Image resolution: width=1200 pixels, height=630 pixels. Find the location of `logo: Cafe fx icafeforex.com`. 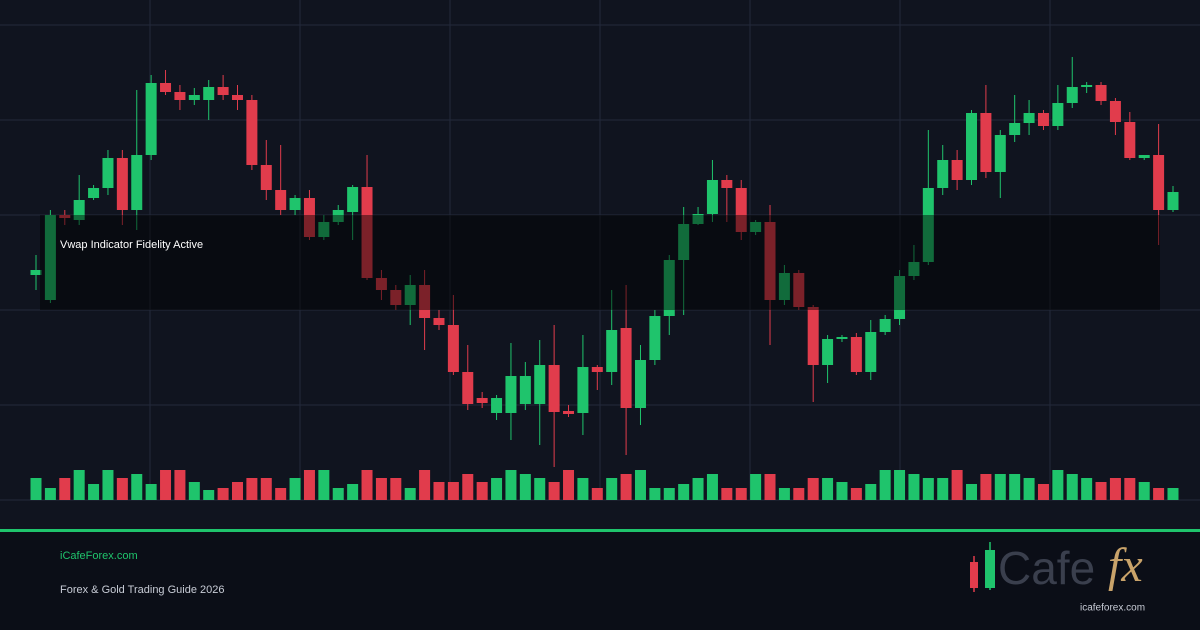

logo: Cafe fx icafeforex.com is located at coordinates (1057, 576).